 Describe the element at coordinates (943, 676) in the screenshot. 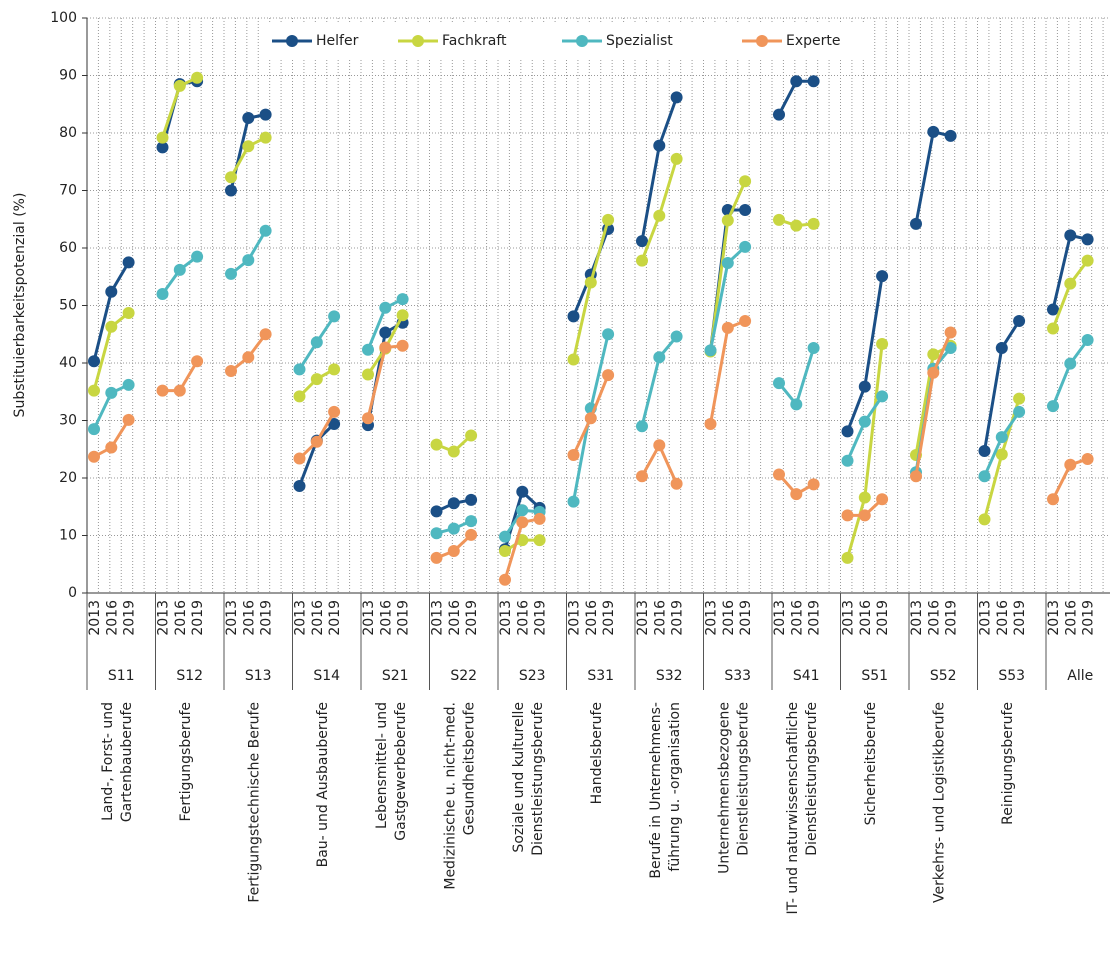

I see `group-code: S52` at that location.